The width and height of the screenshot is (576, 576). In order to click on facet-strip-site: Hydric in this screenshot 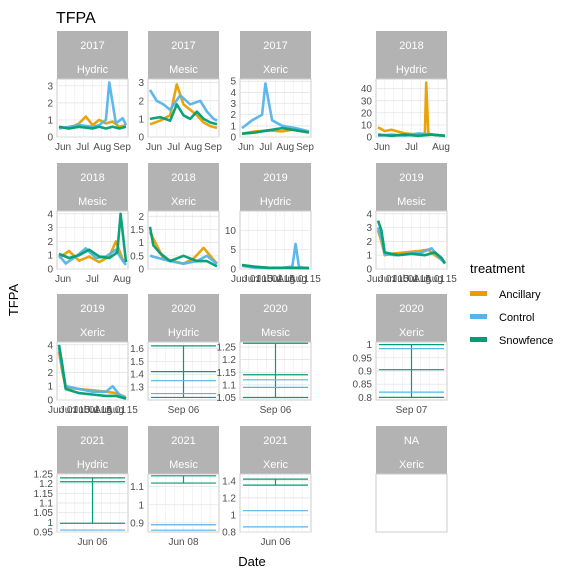, I will do `click(412, 70)`.